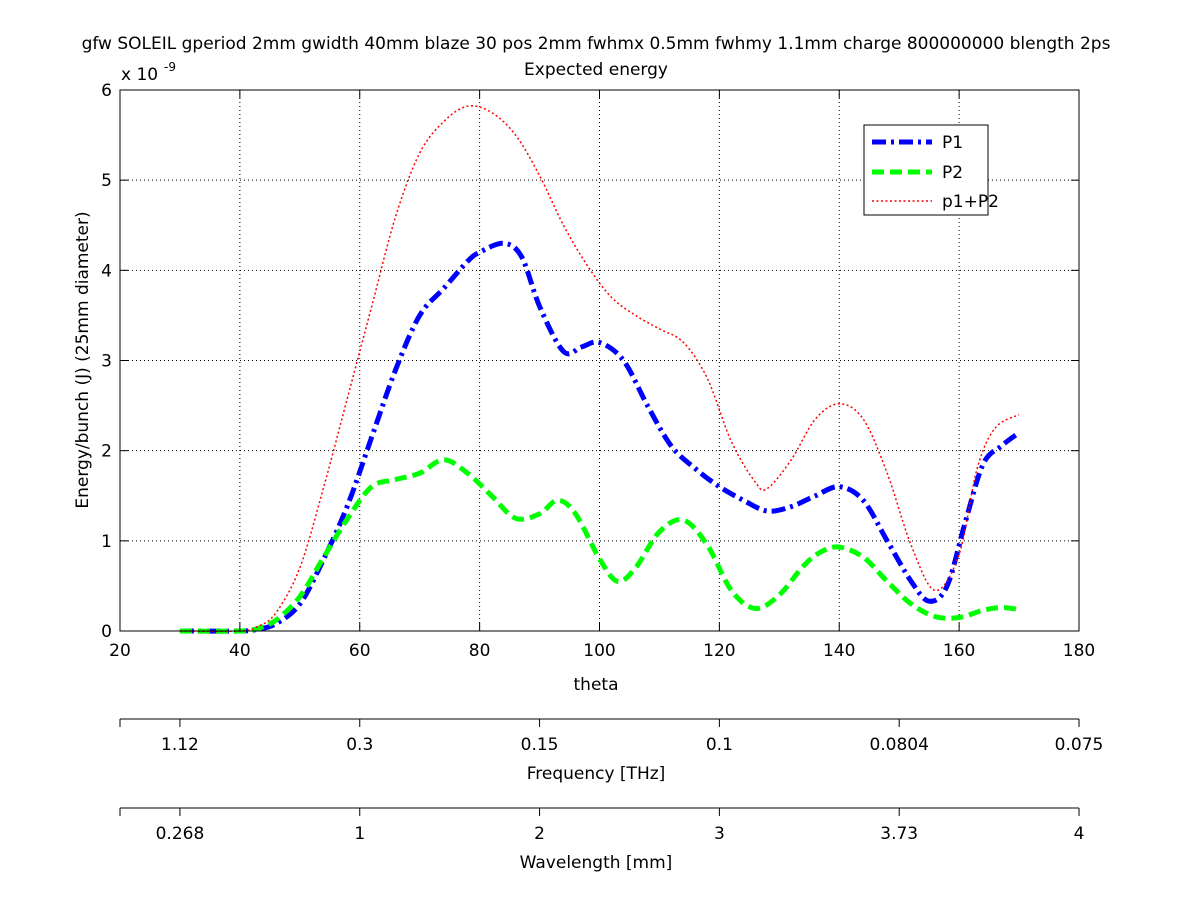 Image resolution: width=1200 pixels, height=901 pixels. What do you see at coordinates (180, 745) in the screenshot?
I see `frequency-tick-label: 1.12` at bounding box center [180, 745].